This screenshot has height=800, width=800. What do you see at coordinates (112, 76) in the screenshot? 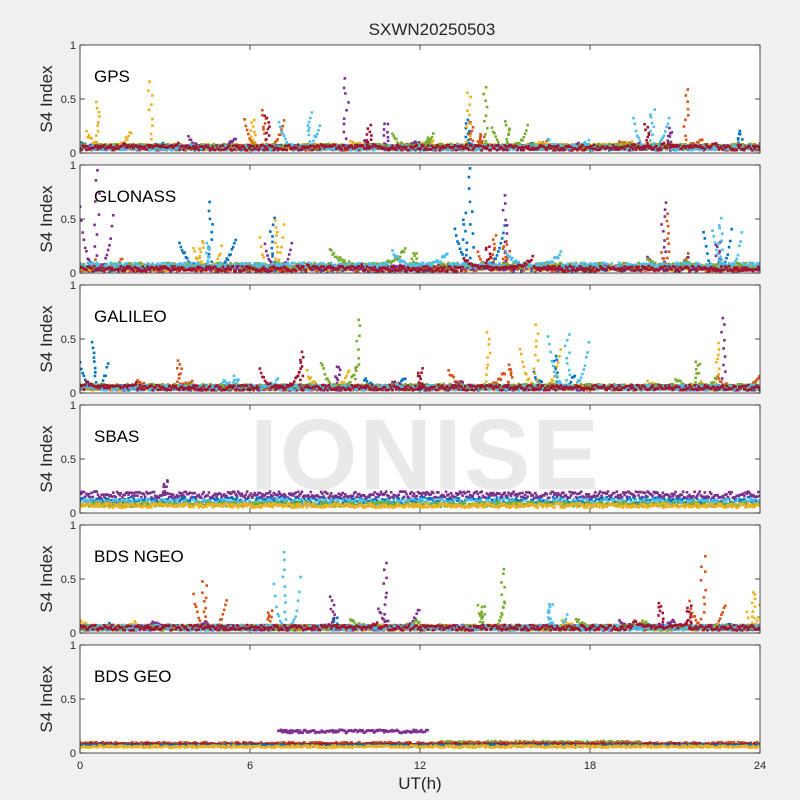
I see `panel-label: GPS` at bounding box center [112, 76].